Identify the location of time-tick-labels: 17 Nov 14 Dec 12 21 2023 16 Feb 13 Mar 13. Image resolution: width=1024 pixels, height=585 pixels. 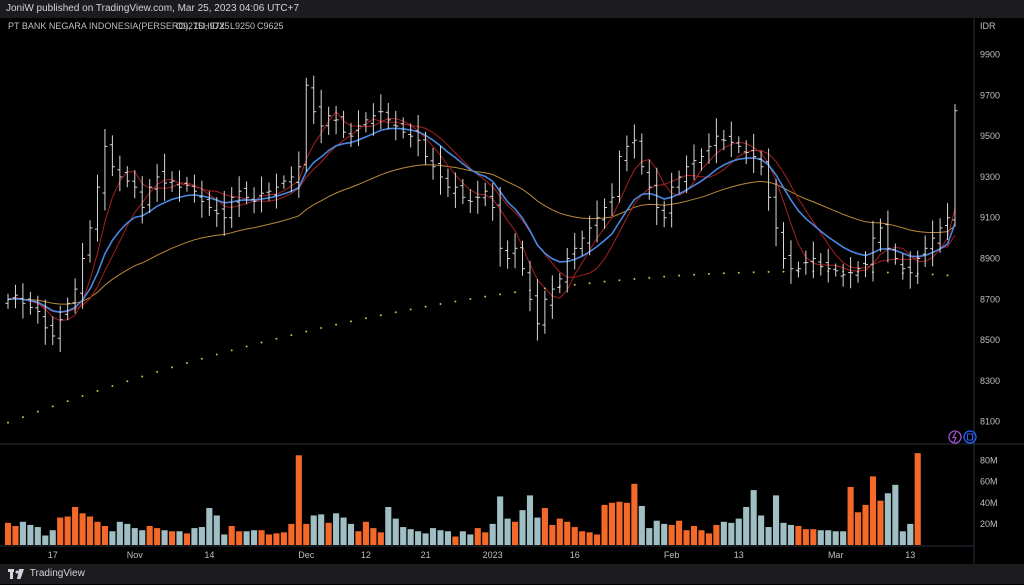
(482, 555).